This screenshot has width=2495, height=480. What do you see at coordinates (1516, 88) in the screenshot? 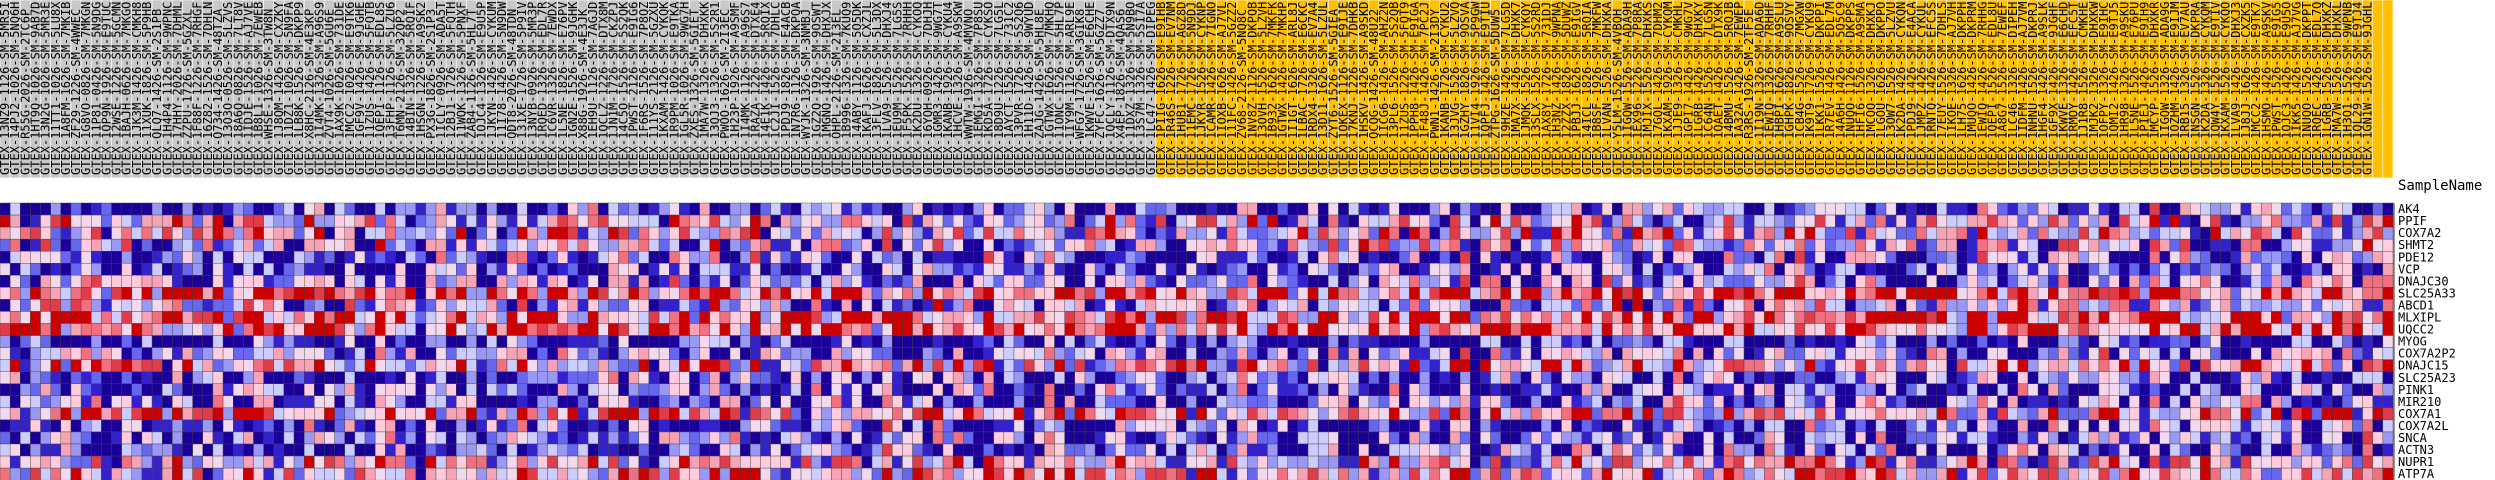
I see `column-label: GTEX-1MA7X-1426-SM-DHXK7` at bounding box center [1516, 88].